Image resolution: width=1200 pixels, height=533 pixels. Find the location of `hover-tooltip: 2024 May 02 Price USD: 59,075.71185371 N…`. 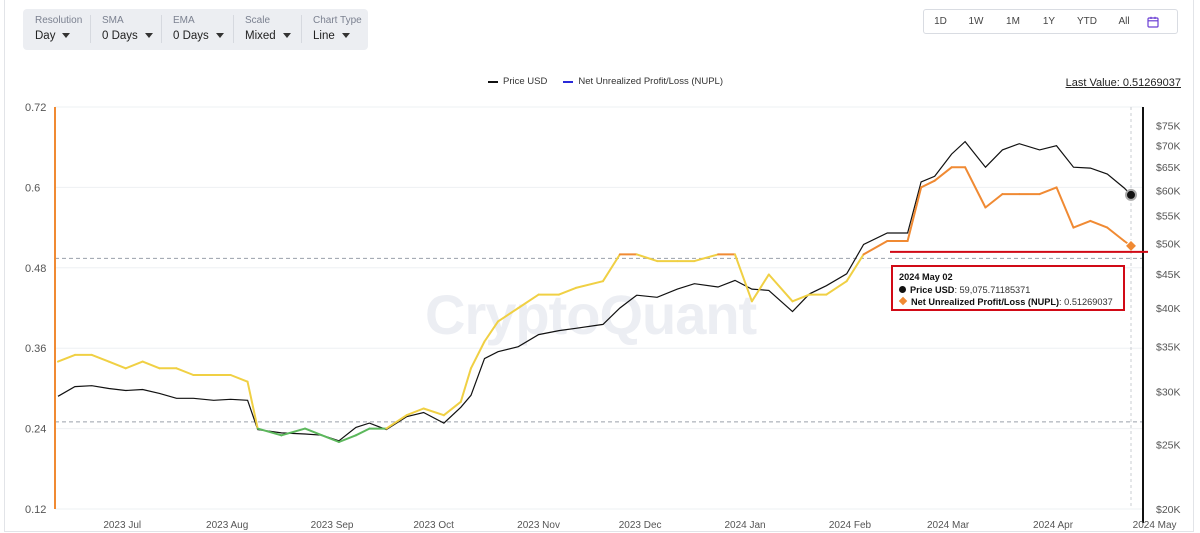

hover-tooltip: 2024 May 02 Price USD: 59,075.71185371 N… is located at coordinates (1008, 288).